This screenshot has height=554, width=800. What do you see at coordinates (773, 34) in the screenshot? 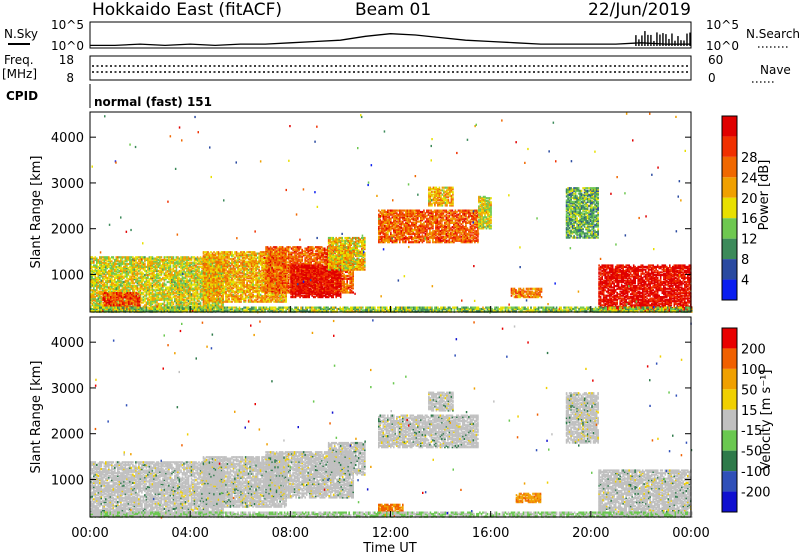
I see `nsearch-label: N.Search` at bounding box center [773, 34].